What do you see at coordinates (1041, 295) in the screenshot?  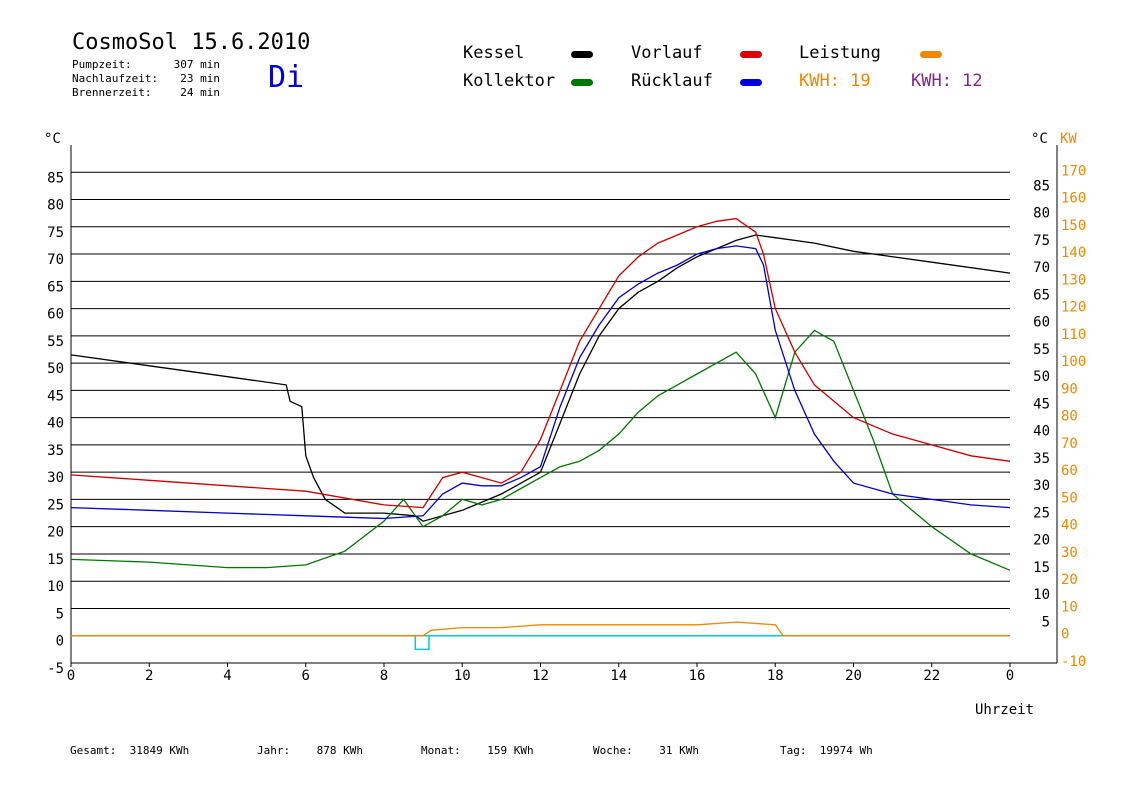 I see `y-tick-label-right: 65` at bounding box center [1041, 295].